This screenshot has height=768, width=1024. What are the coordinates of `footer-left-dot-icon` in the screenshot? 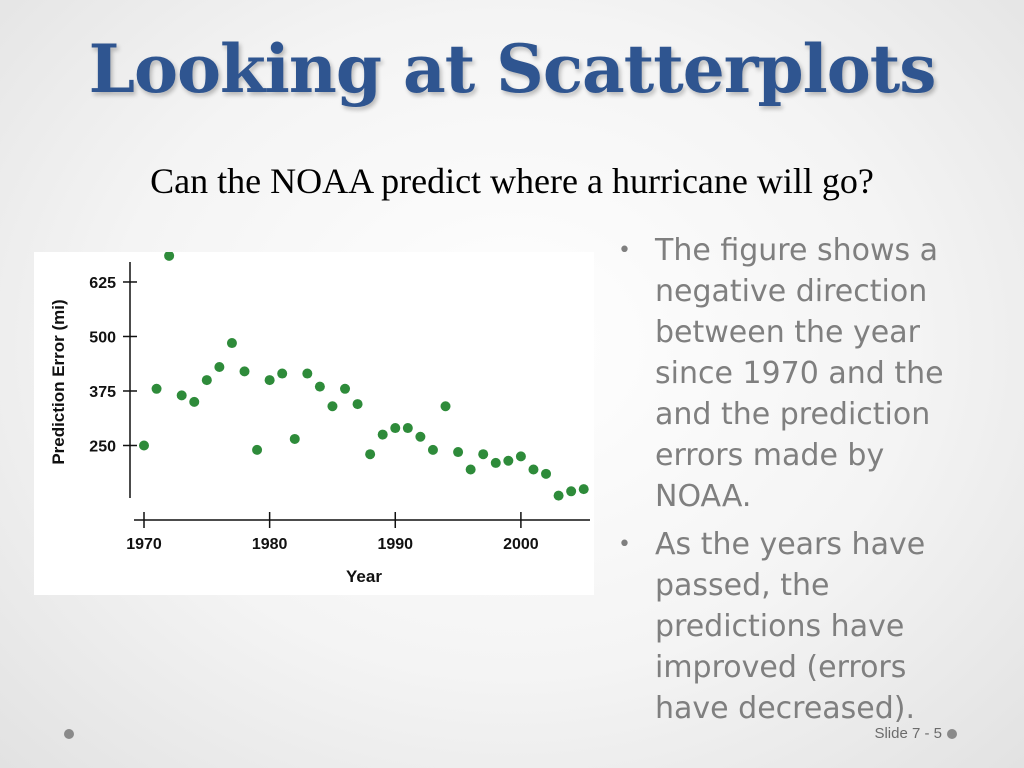 It's located at (69, 734).